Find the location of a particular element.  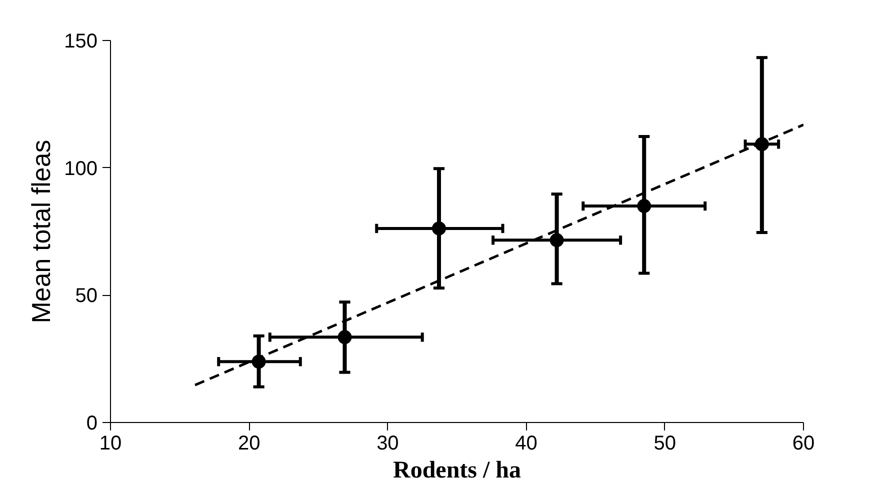

x-tick-label: 10 is located at coordinates (110, 443).